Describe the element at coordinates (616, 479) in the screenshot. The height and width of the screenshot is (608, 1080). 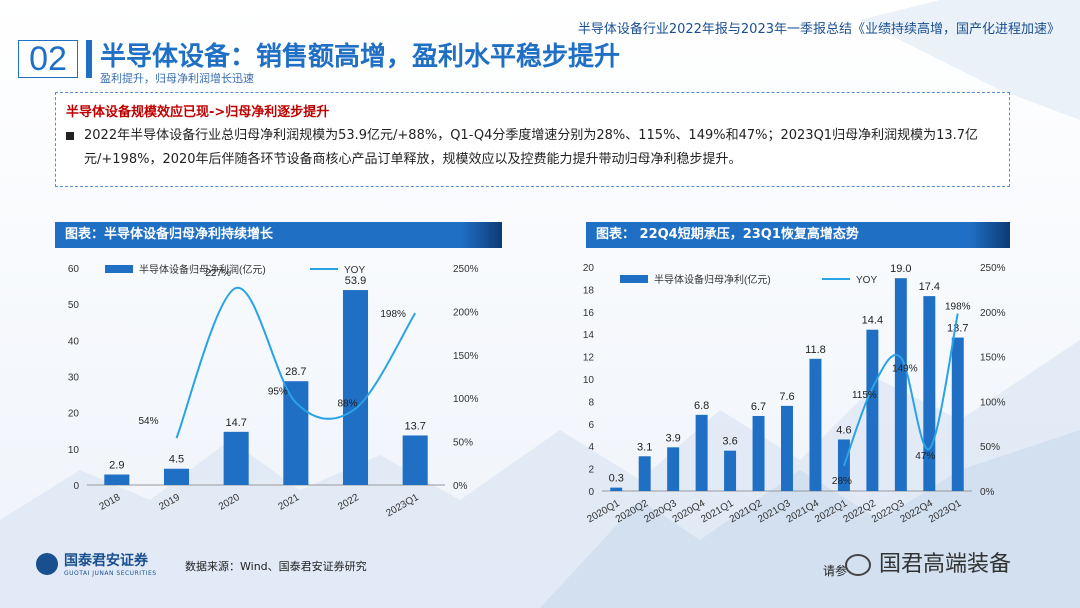
I see `bar-value-label: 0.3` at that location.